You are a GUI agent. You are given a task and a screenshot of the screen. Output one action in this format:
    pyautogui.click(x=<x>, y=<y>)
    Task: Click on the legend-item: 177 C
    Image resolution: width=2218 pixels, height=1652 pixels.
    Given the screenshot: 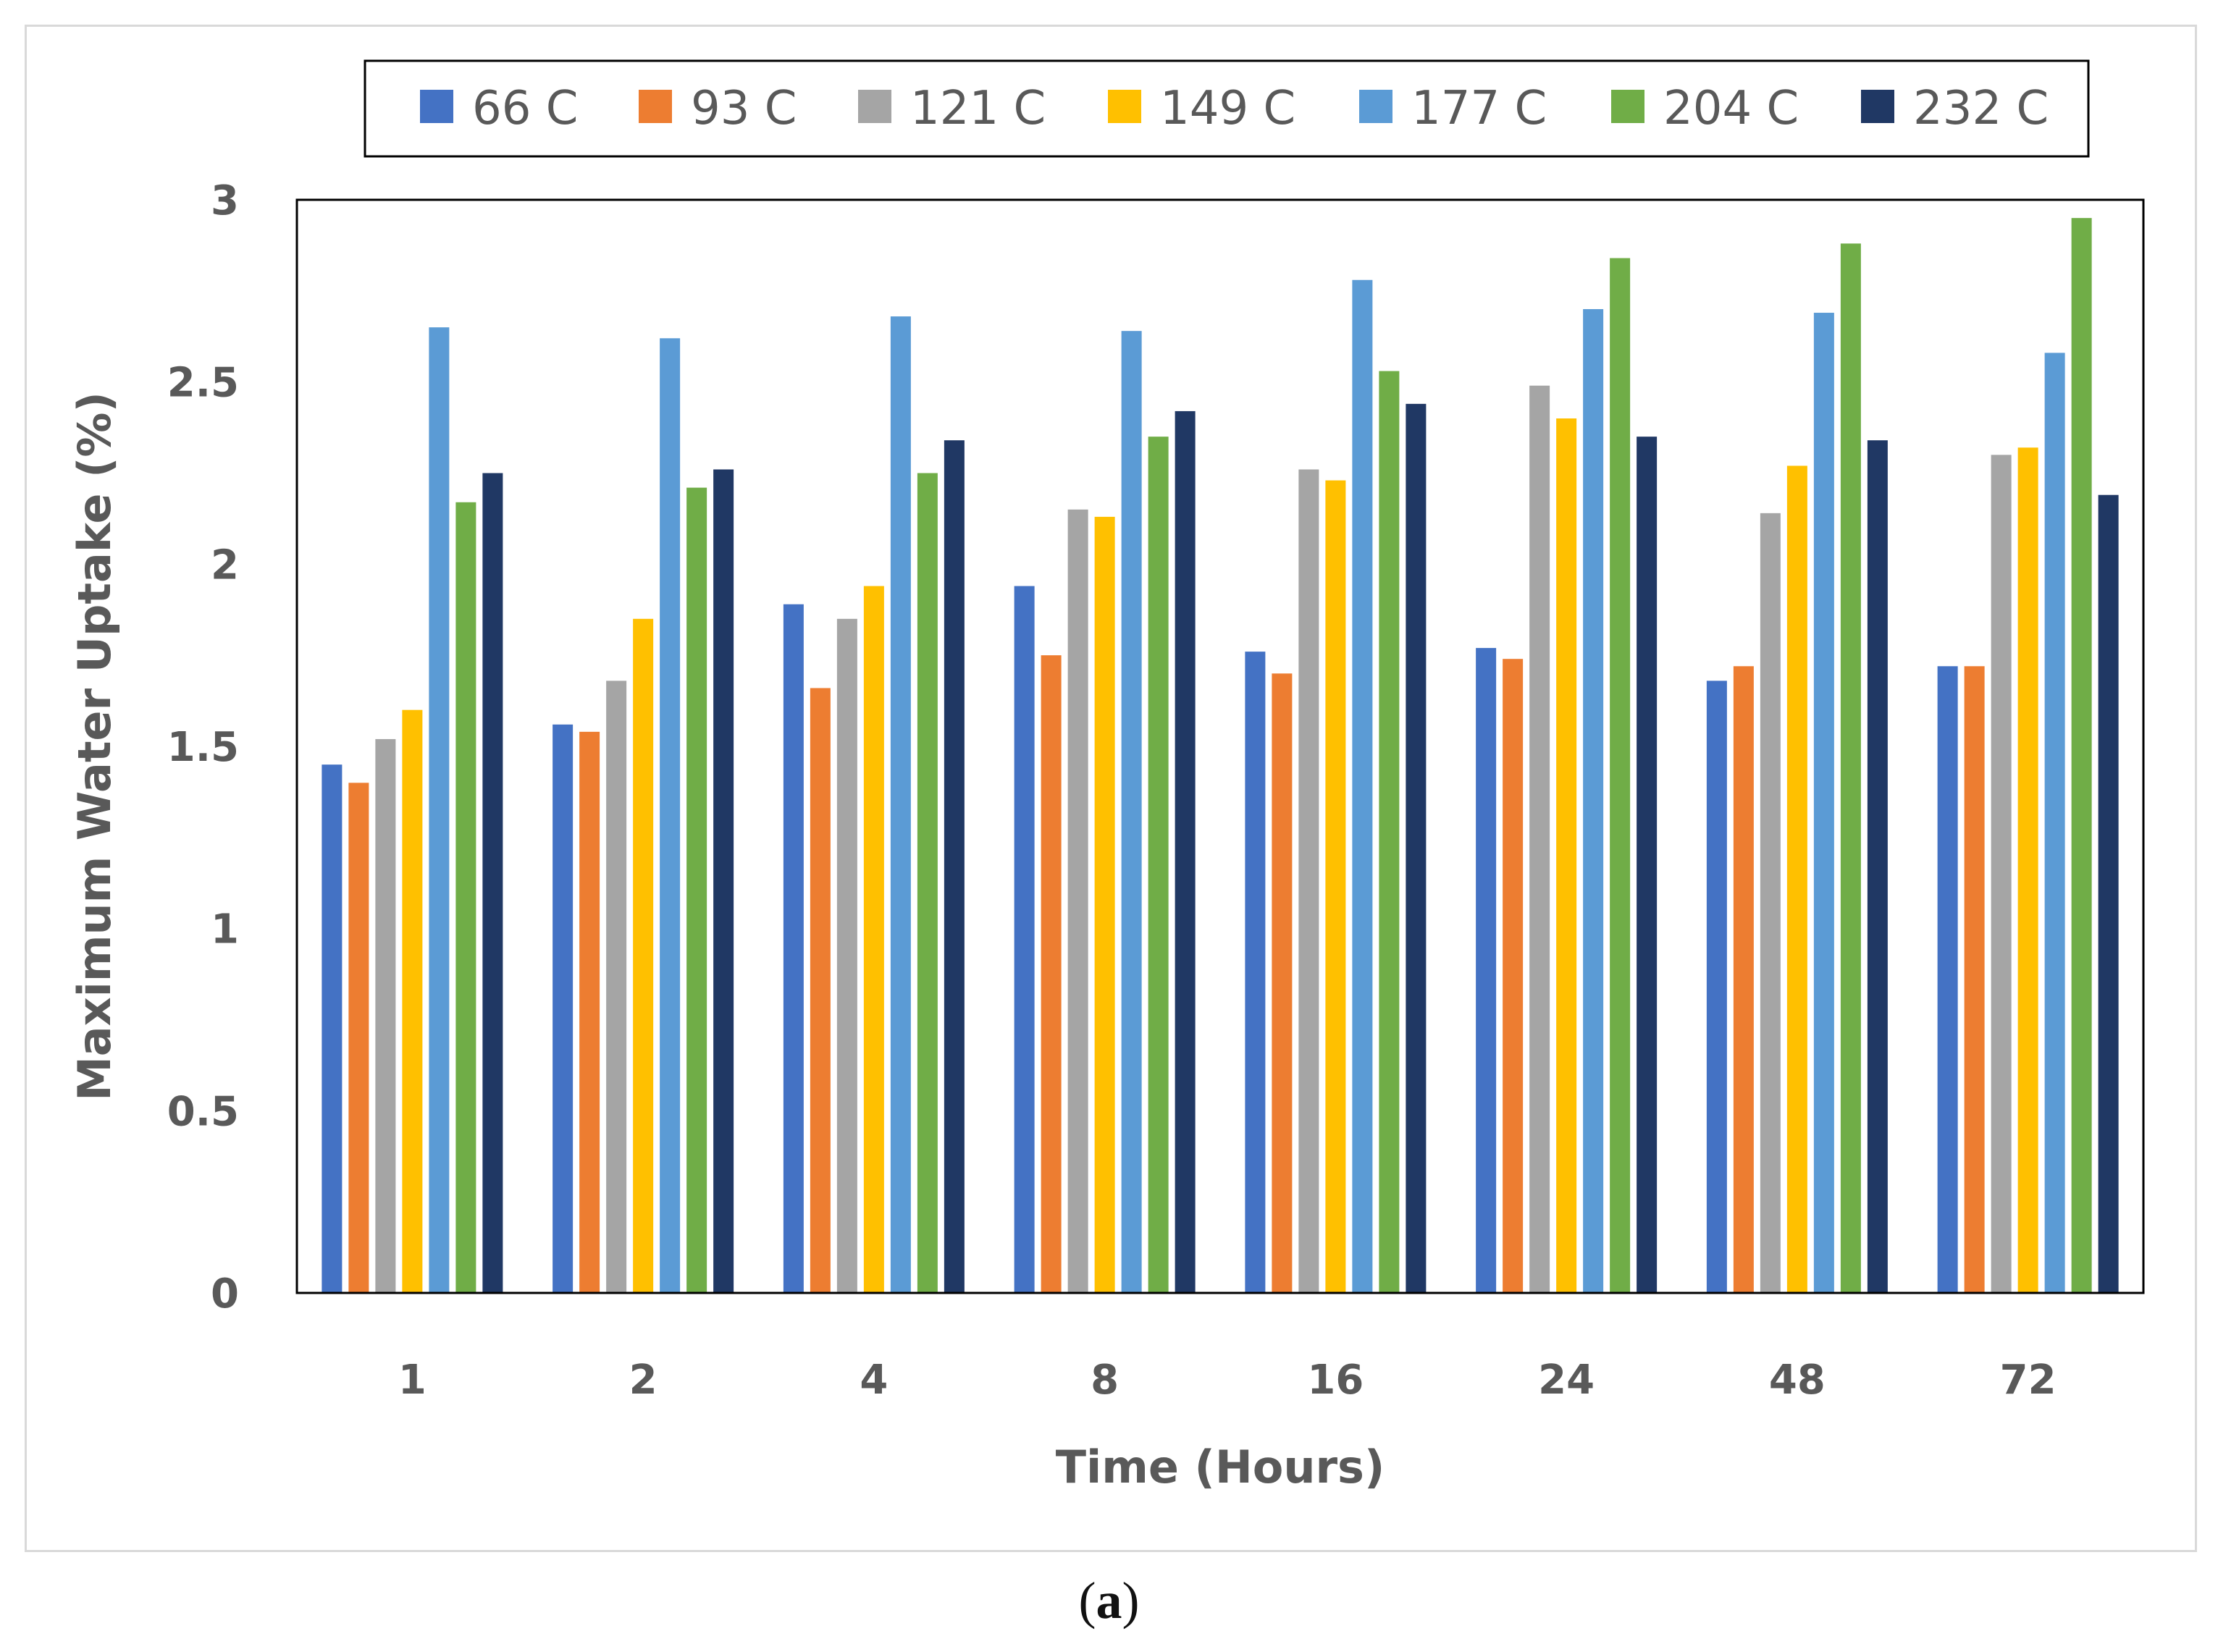 What is the action you would take?
    pyautogui.click(x=1453, y=109)
    